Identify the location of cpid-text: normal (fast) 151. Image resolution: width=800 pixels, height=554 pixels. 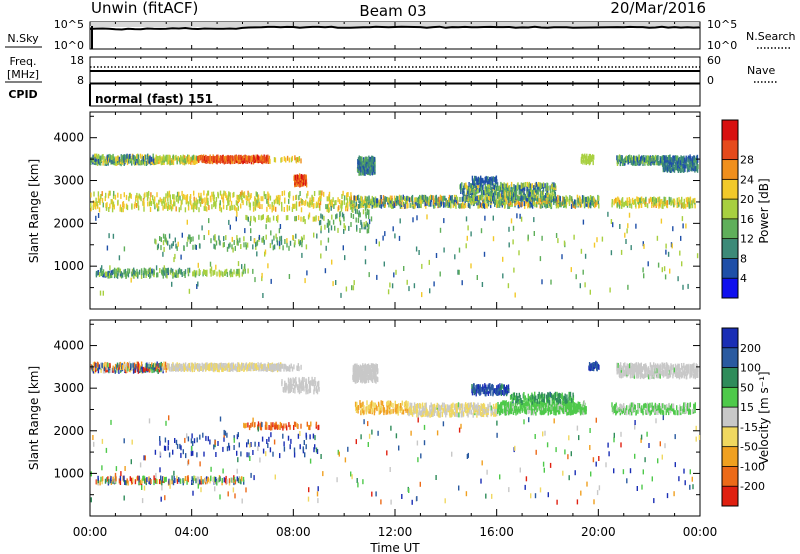
(154, 99).